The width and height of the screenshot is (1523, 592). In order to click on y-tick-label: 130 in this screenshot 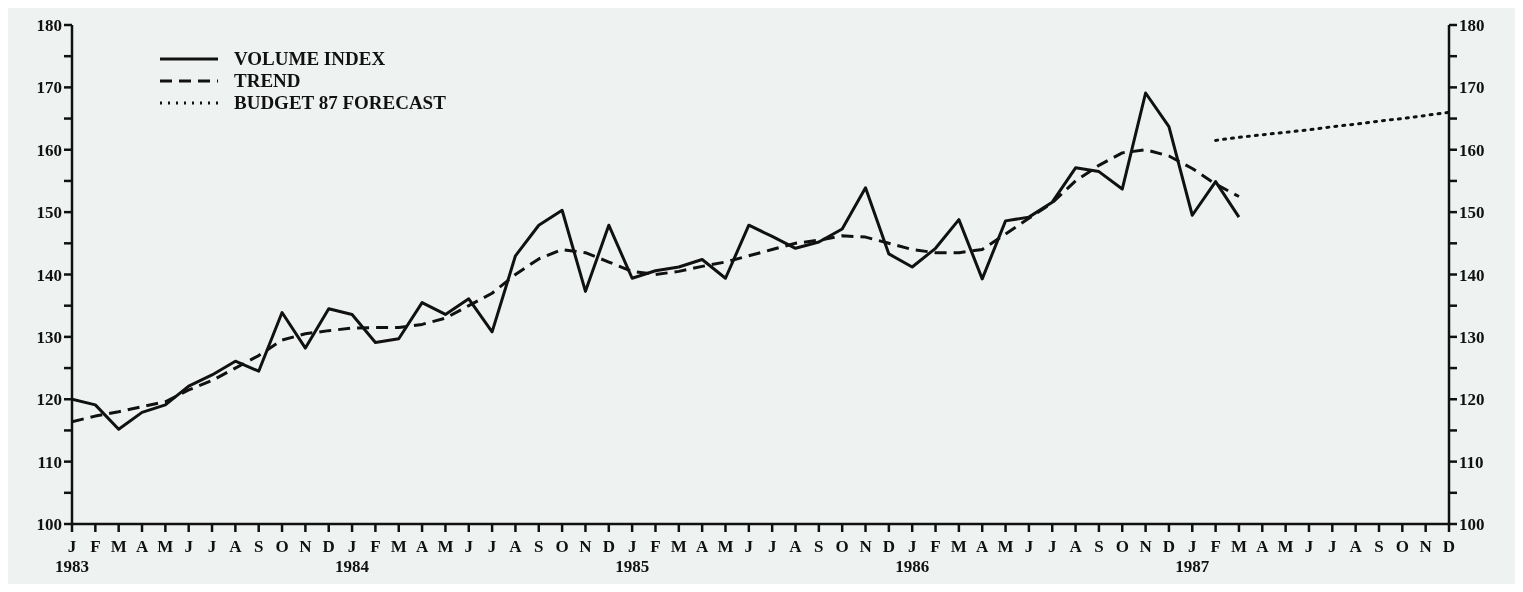, I will do `click(49, 337)`.